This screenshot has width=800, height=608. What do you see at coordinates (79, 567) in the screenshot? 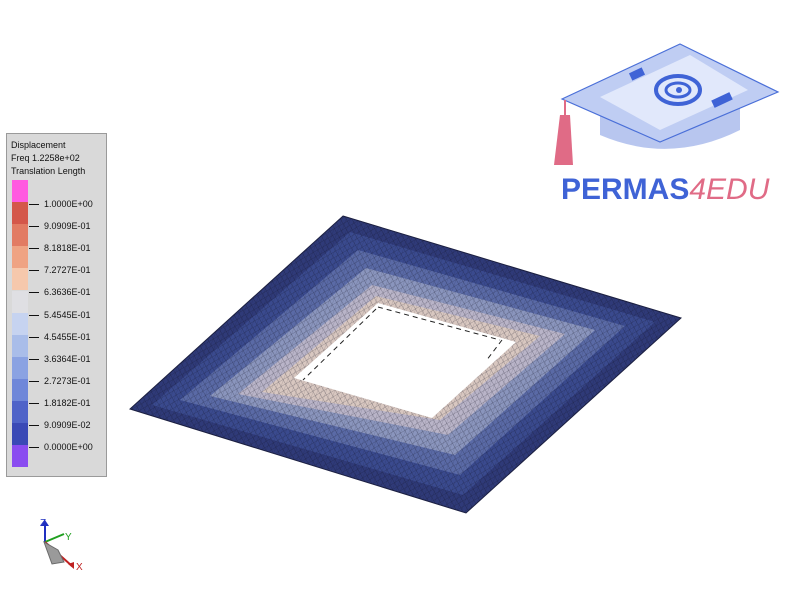
I see `axis-label-x: X` at bounding box center [79, 567].